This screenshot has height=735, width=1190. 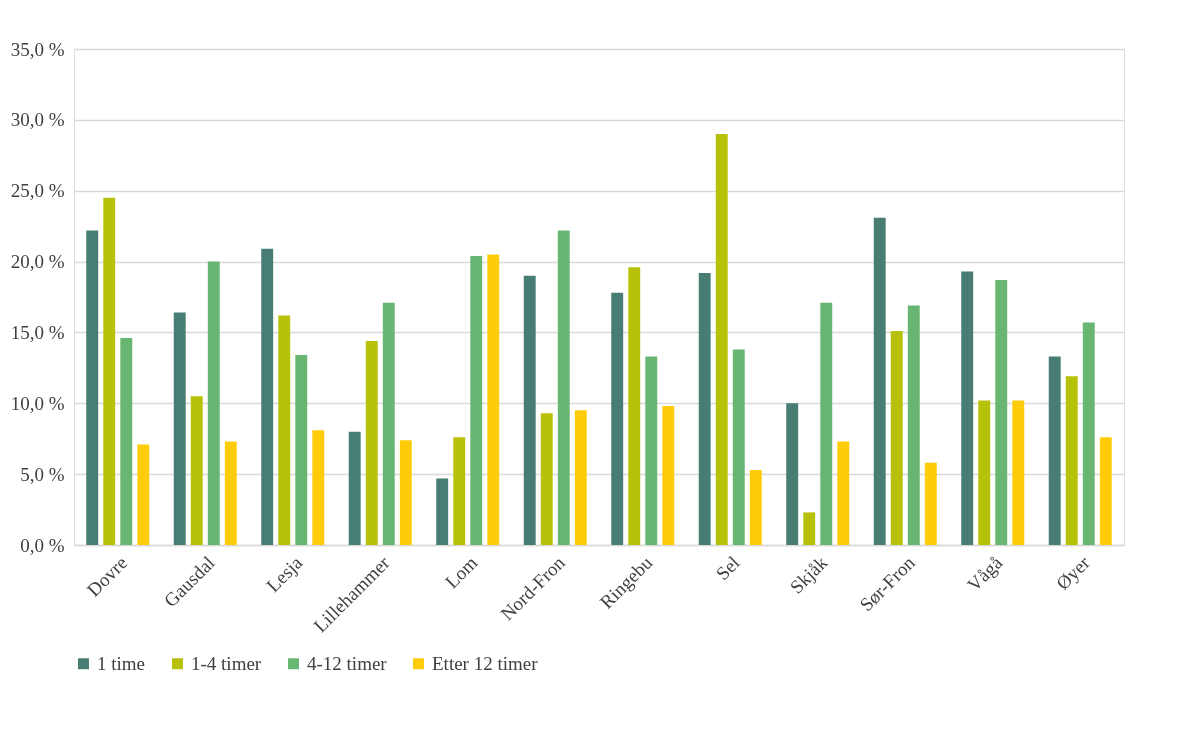 What do you see at coordinates (42, 474) in the screenshot?
I see `y-tick-label: 5,0 %` at bounding box center [42, 474].